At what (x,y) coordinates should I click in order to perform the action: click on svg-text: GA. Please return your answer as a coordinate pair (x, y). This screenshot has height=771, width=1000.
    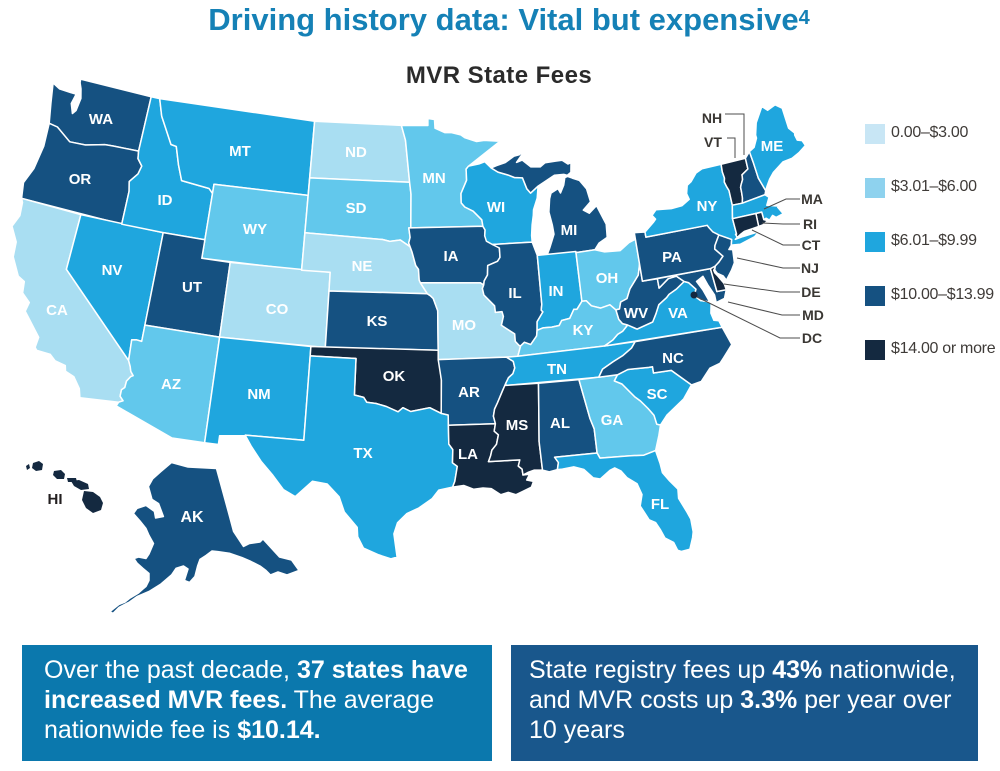
    Looking at the image, I should click on (612, 420).